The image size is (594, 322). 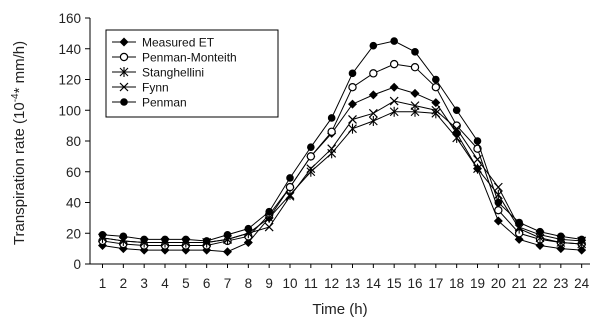 I want to click on legend-label: Fynn, so click(x=155, y=88).